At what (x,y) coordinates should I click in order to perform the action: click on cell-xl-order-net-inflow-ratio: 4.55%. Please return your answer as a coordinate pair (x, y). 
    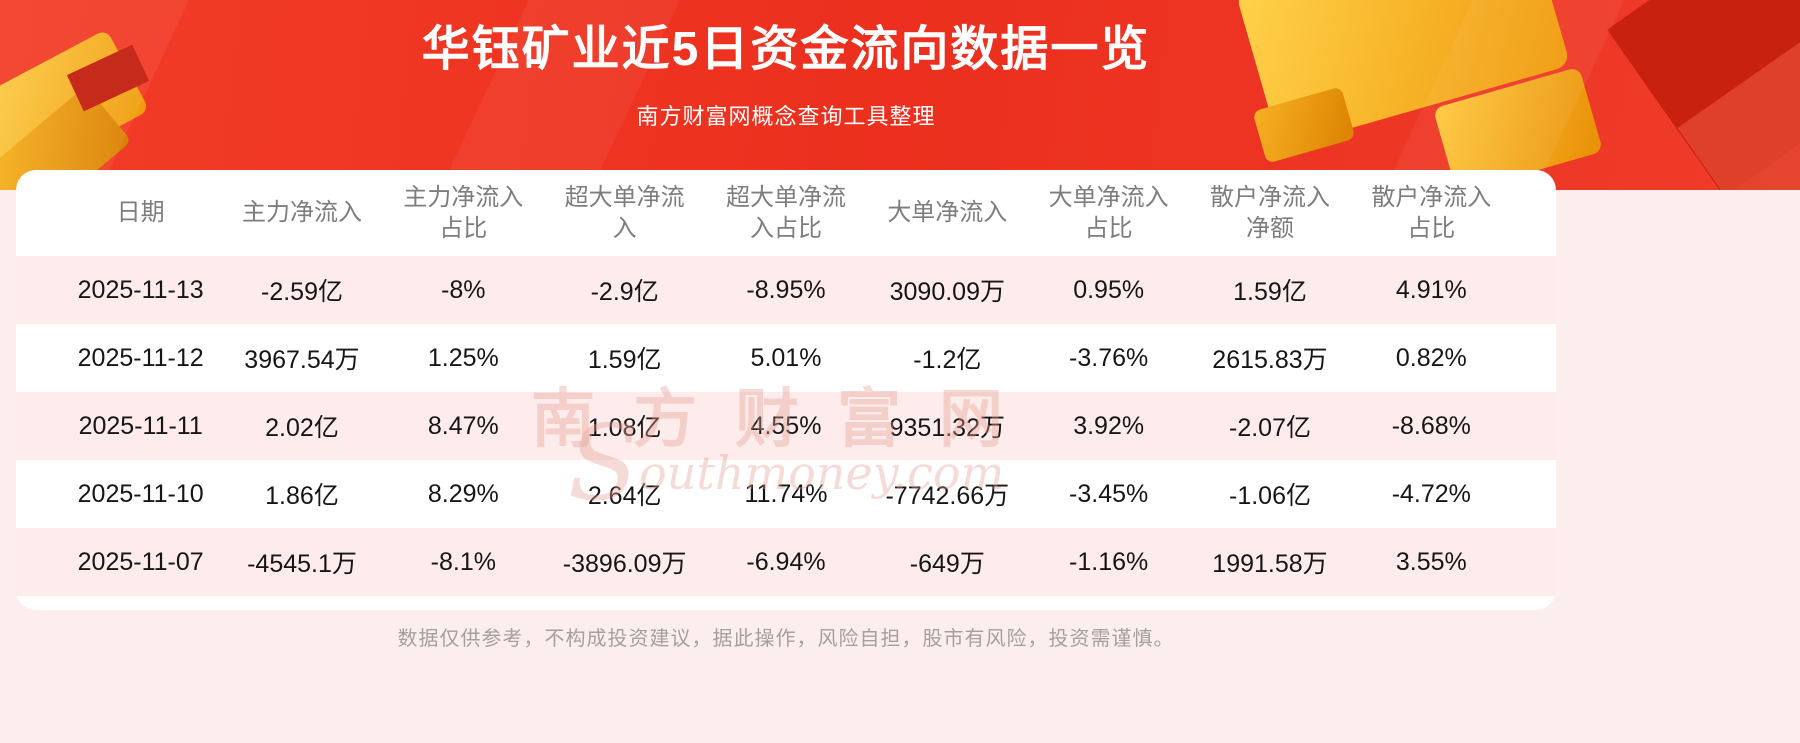
    Looking at the image, I should click on (786, 425).